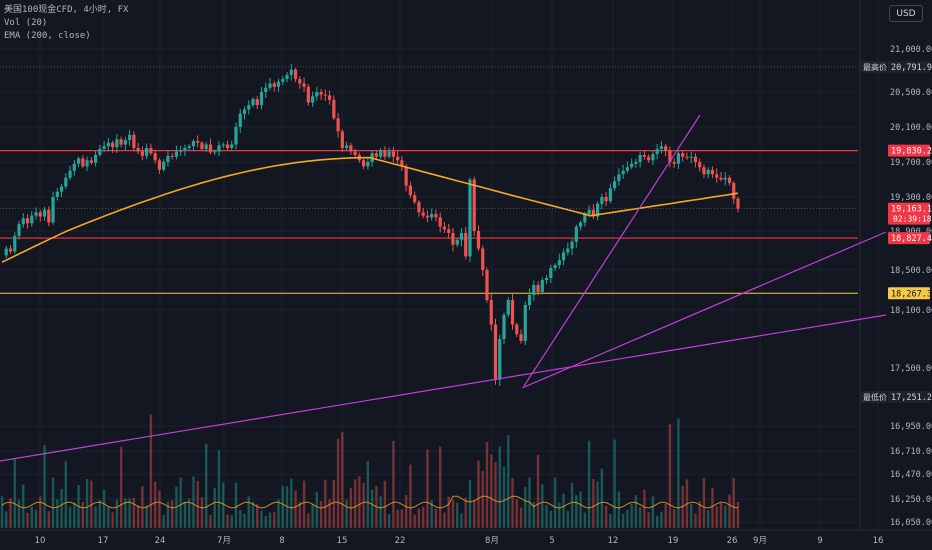 This screenshot has height=550, width=932. What do you see at coordinates (911, 50) in the screenshot?
I see `price-tick-label: 21,000.00` at bounding box center [911, 50].